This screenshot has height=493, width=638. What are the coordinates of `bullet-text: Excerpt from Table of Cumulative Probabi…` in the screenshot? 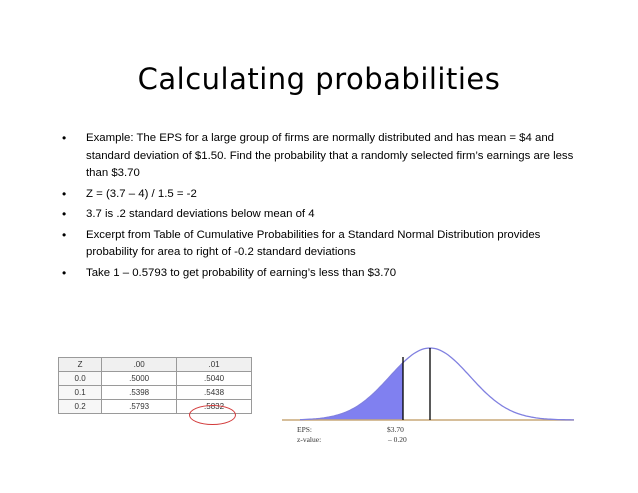 It's located at (313, 243).